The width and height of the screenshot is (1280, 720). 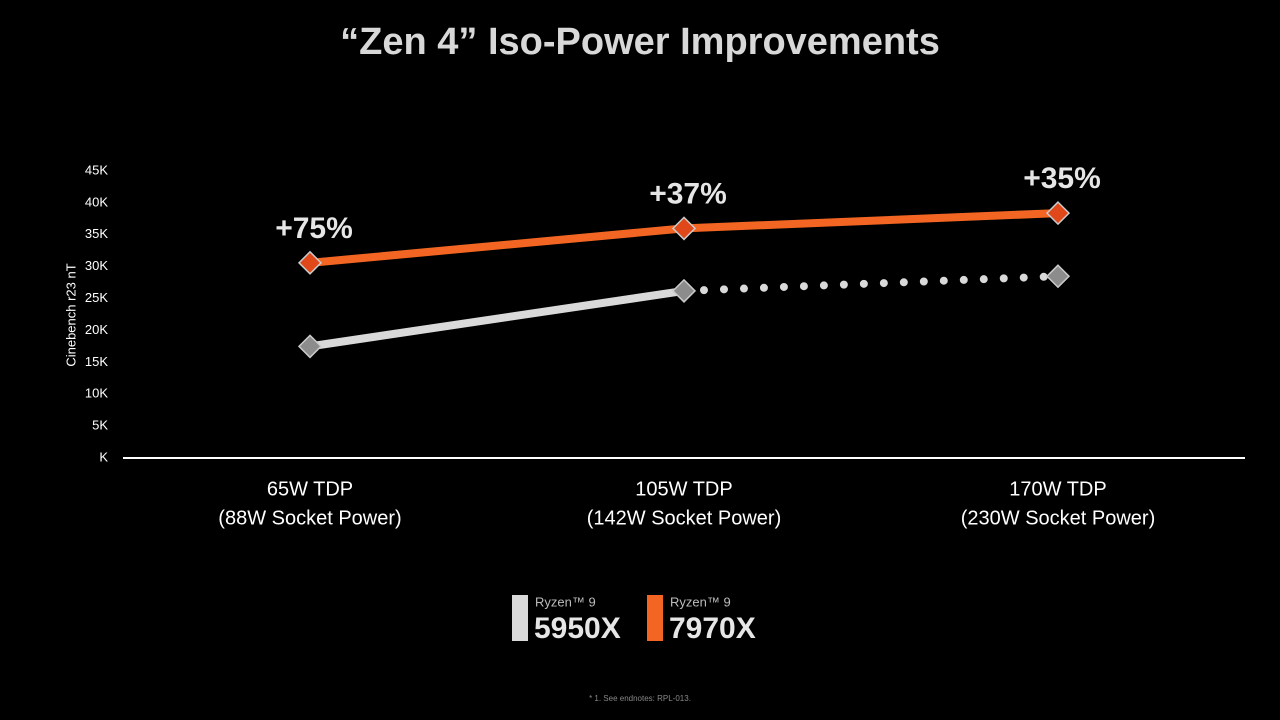 What do you see at coordinates (577, 628) in the screenshot?
I see `legend-label: 5950X` at bounding box center [577, 628].